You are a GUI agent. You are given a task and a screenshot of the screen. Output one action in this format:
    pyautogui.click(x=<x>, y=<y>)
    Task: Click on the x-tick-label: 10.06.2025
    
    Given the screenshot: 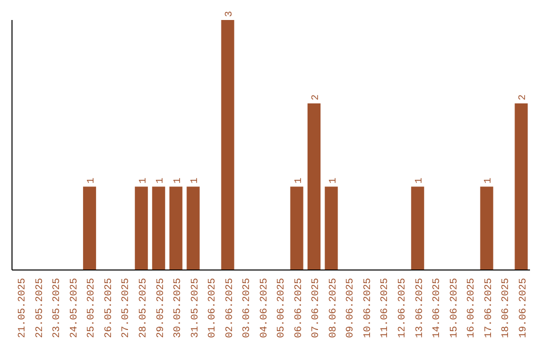 What is the action you would take?
    pyautogui.click(x=368, y=308)
    